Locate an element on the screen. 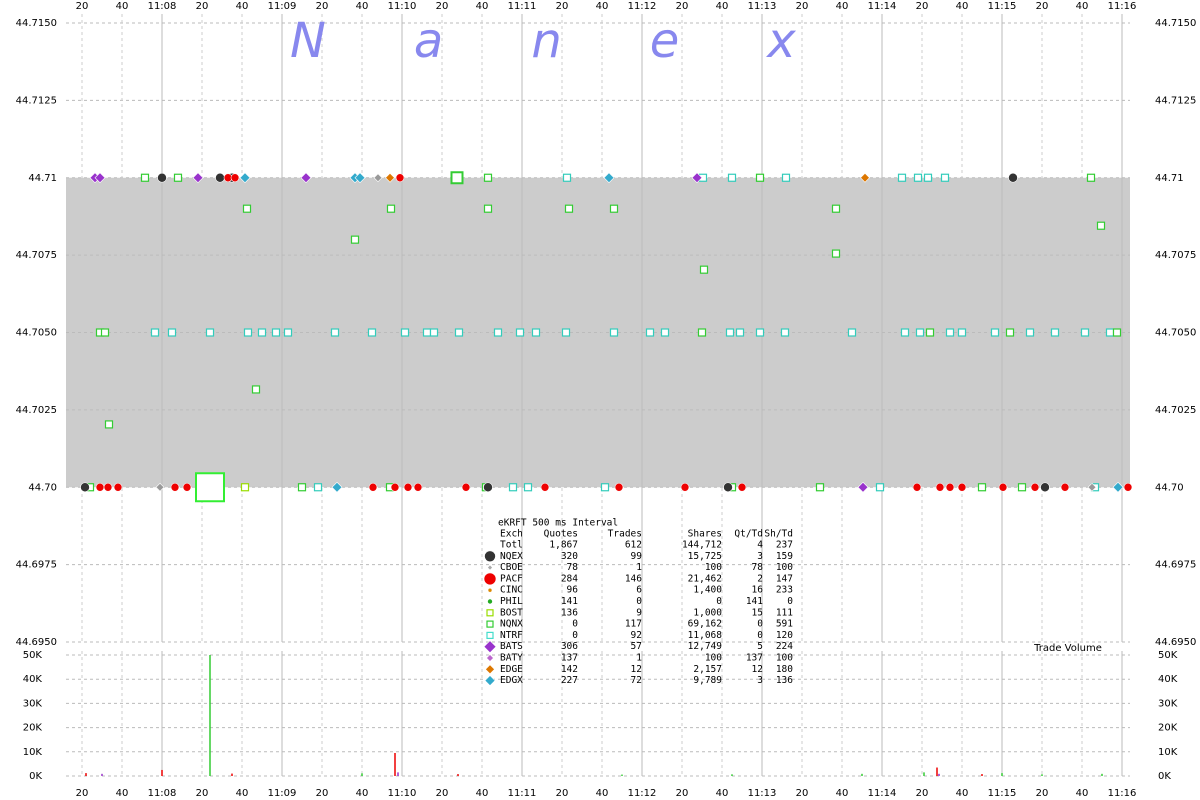  y-tick-label: 44.7125 is located at coordinates (36, 100).